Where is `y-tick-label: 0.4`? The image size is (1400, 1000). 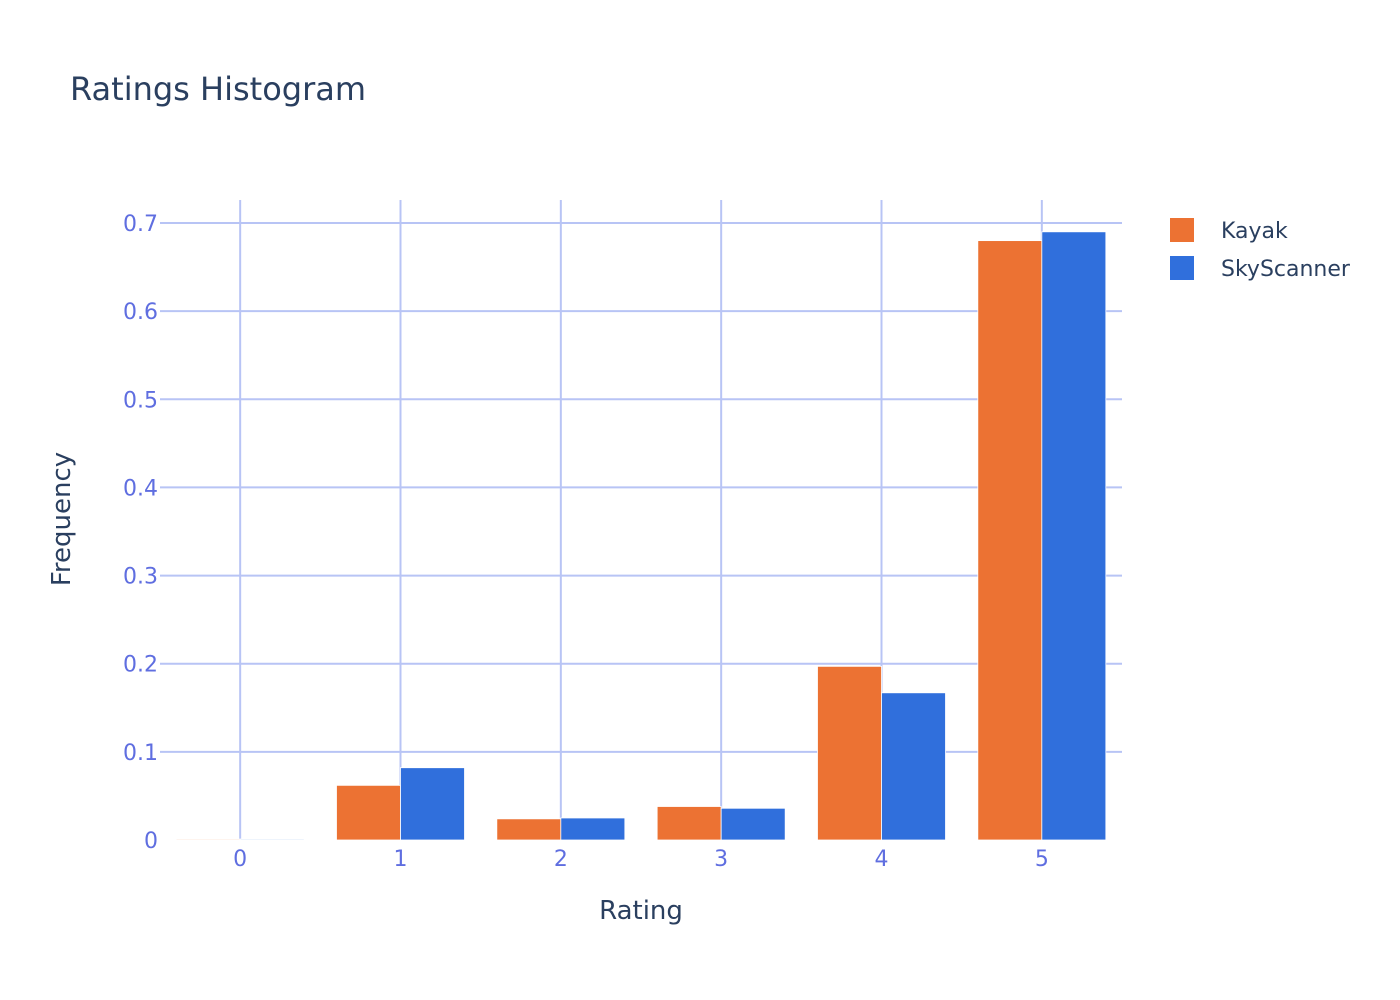 y-tick-label: 0.4 is located at coordinates (140, 488).